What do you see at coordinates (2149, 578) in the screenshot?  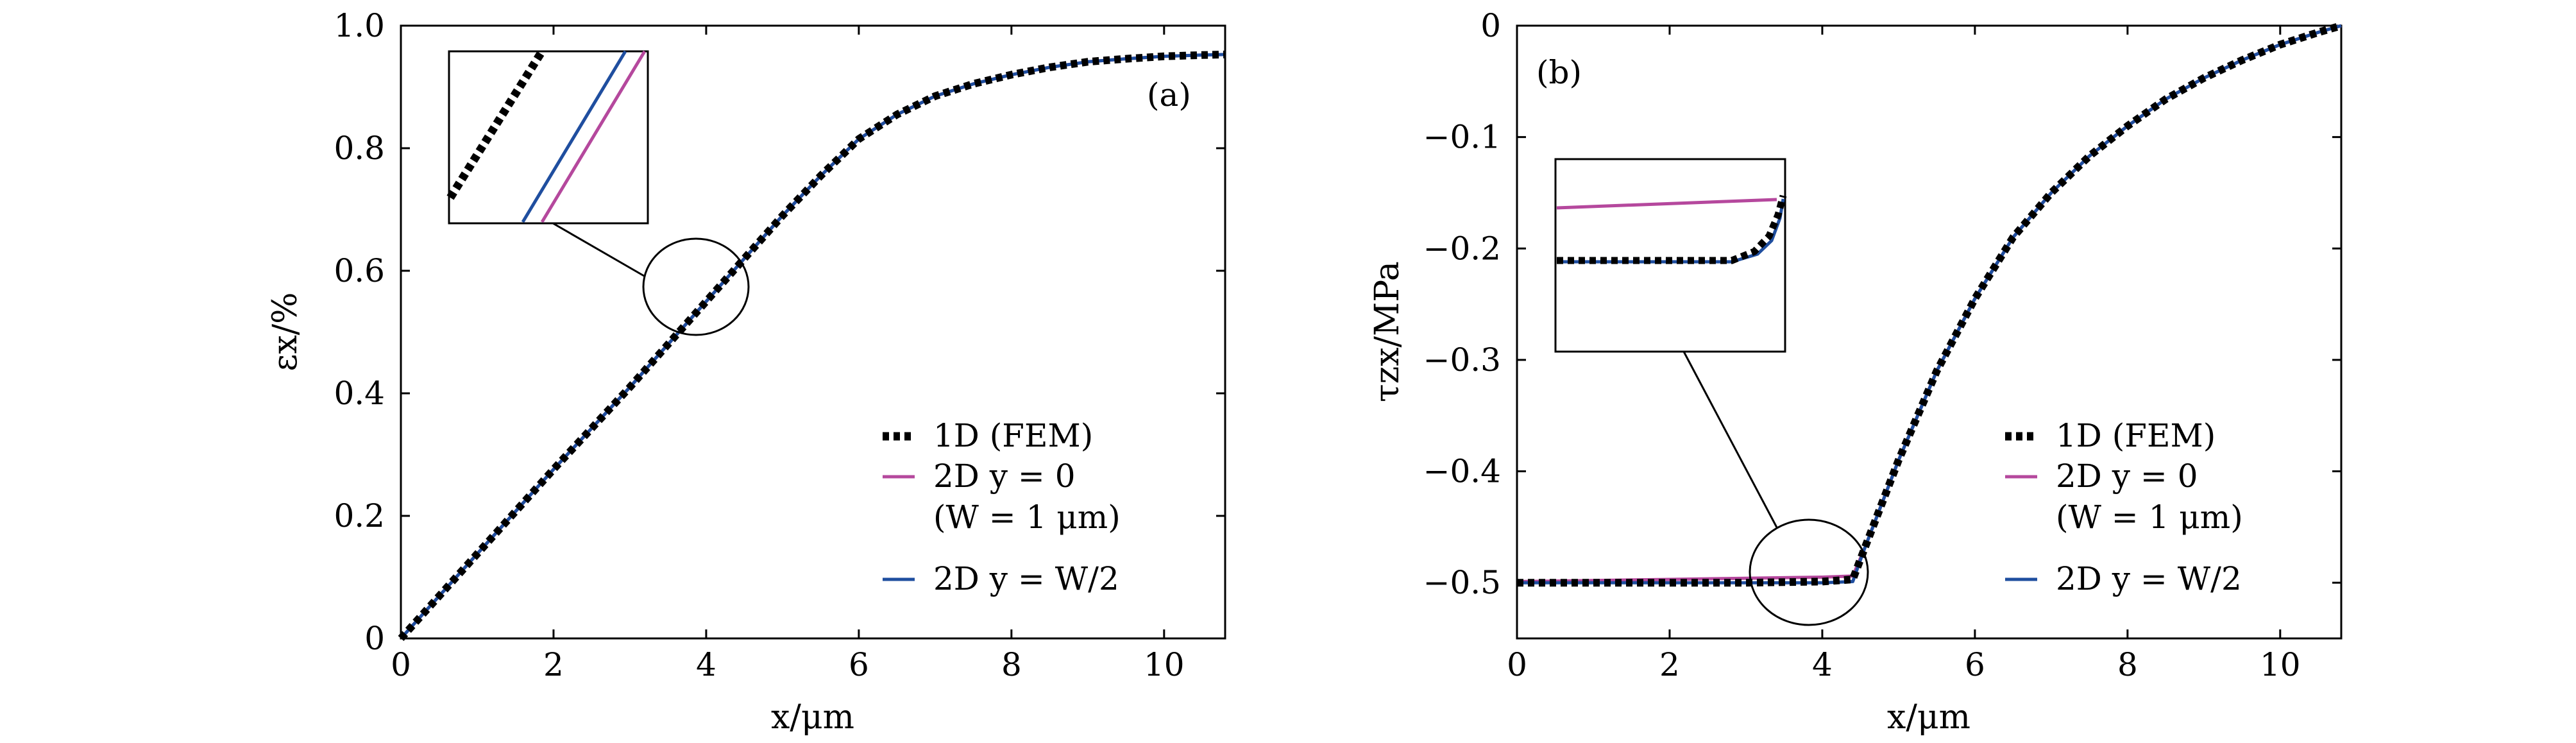 I see `legend-b-label-2d-yw2: 2D y = W/2` at bounding box center [2149, 578].